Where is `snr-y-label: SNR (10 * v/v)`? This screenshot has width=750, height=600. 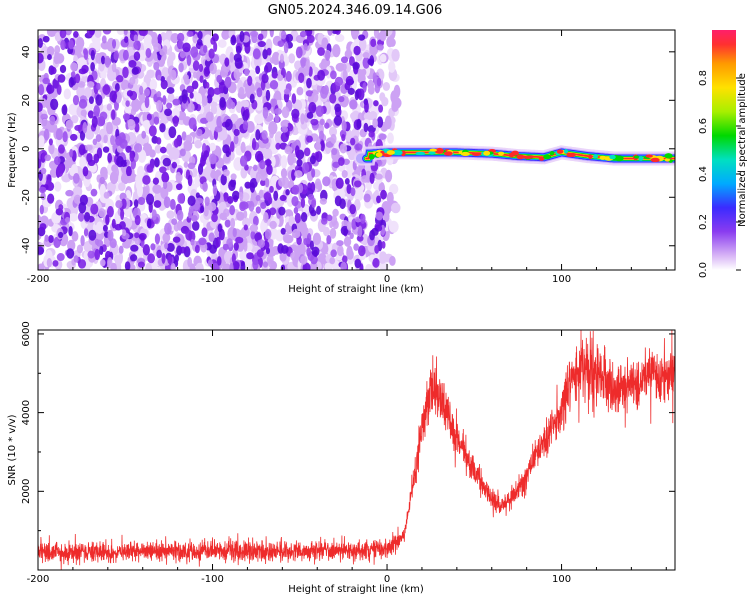
snr-y-label: SNR (10 * v/v) is located at coordinates (12, 449).